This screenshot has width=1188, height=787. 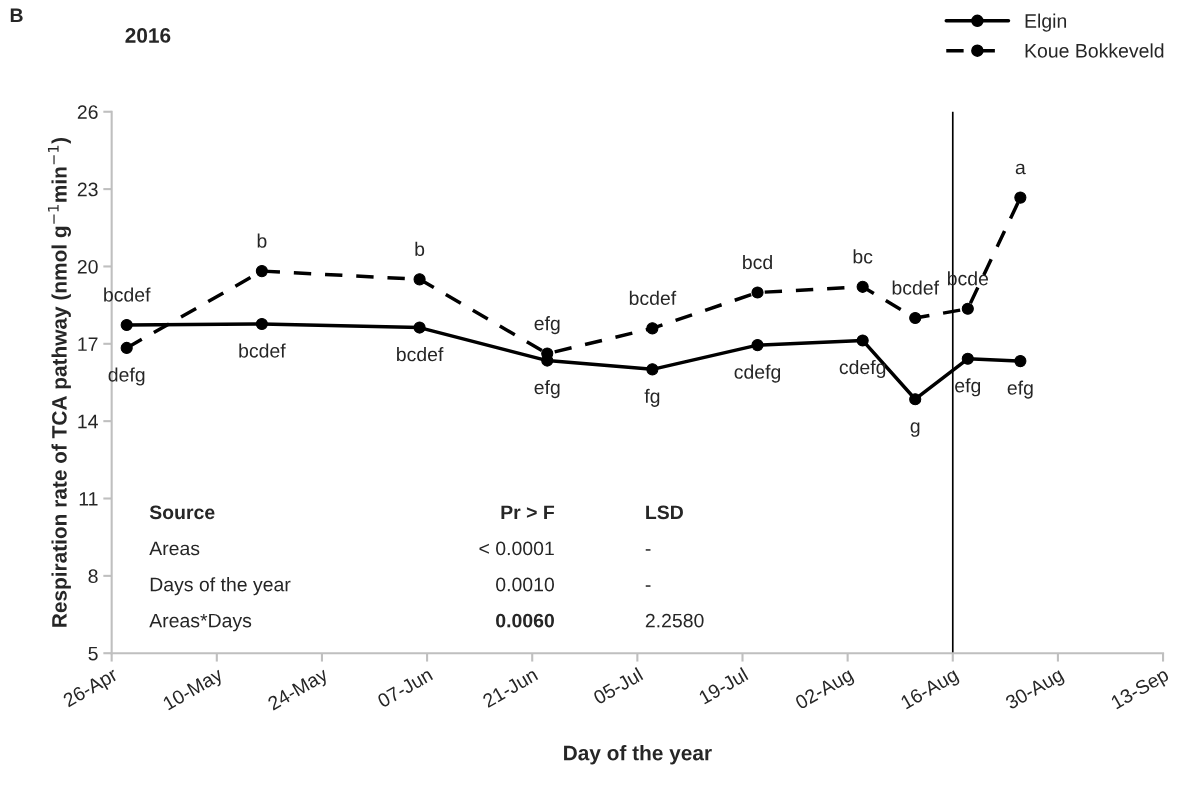 What do you see at coordinates (126, 376) in the screenshot?
I see `annotation: defg` at bounding box center [126, 376].